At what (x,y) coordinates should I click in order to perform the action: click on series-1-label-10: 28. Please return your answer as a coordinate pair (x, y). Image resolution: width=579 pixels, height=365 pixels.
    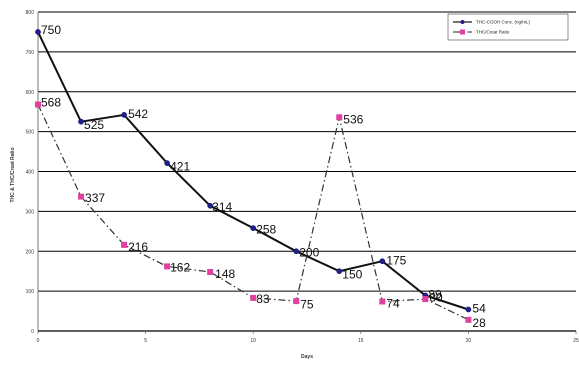
    Looking at the image, I should click on (479, 323).